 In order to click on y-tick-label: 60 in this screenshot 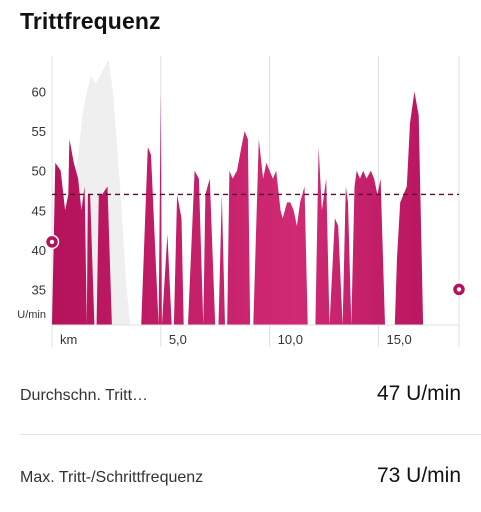, I will do `click(39, 92)`.